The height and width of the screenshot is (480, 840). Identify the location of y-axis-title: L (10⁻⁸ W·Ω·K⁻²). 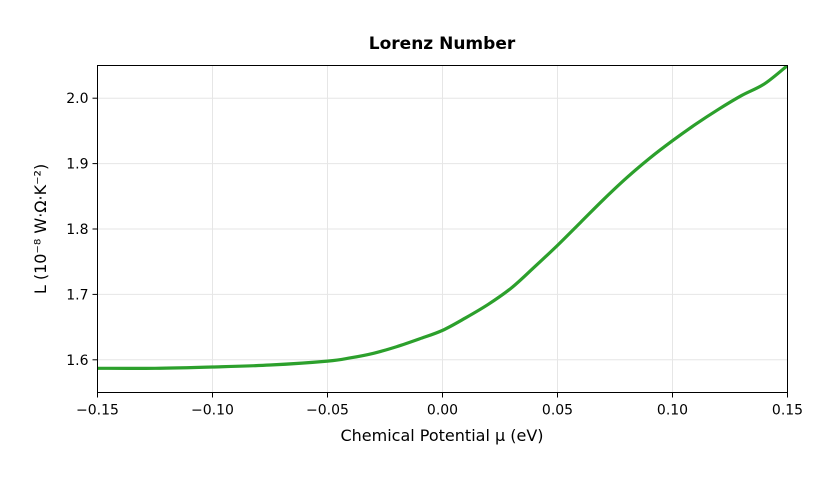
(40, 229).